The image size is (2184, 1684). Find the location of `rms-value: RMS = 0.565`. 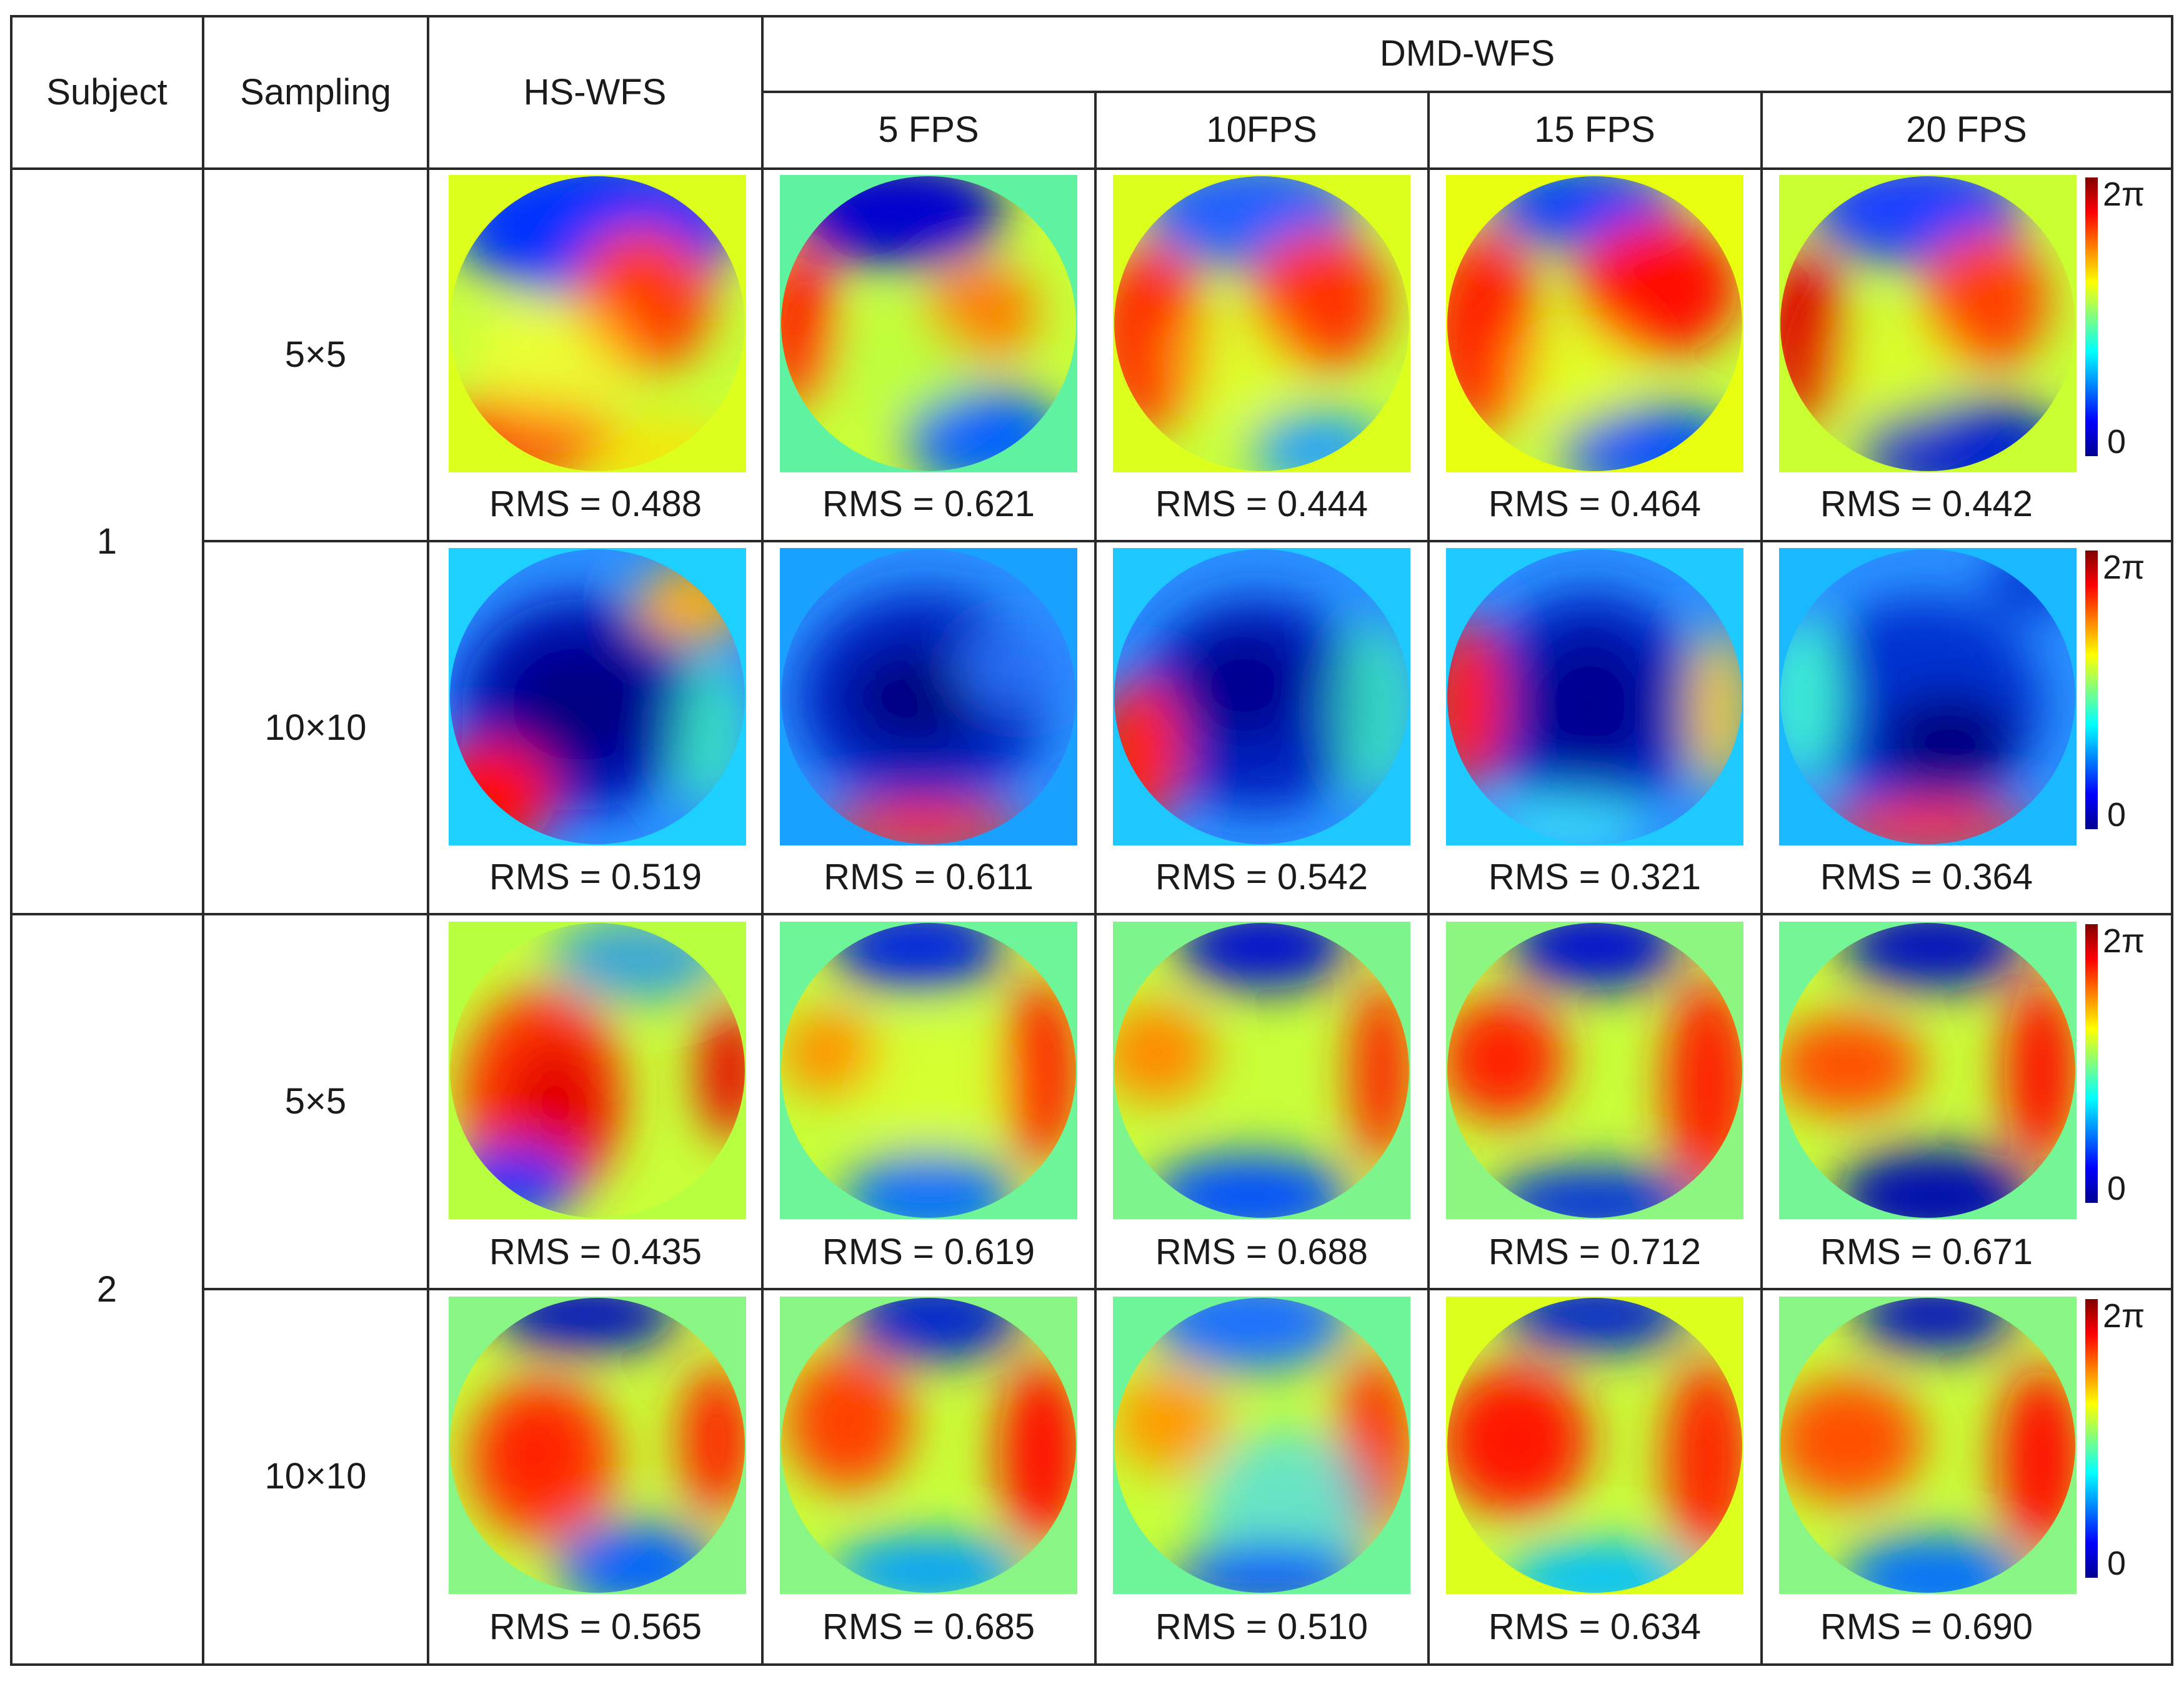

rms-value: RMS = 0.565 is located at coordinates (595, 1627).